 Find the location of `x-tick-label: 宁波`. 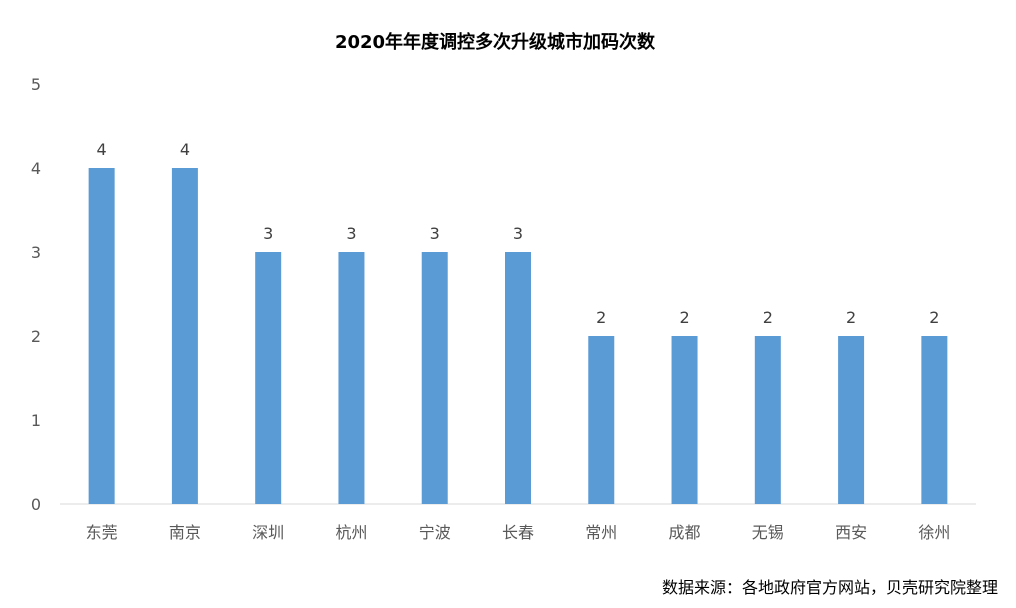

x-tick-label: 宁波 is located at coordinates (435, 532).